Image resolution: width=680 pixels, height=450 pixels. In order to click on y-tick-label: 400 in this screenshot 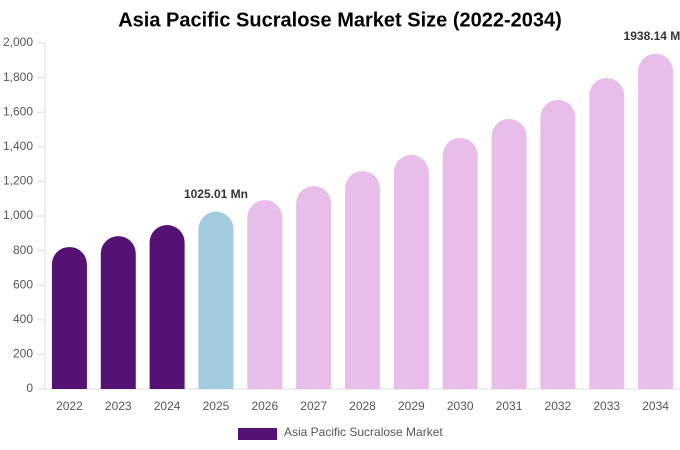, I will do `click(23, 319)`.